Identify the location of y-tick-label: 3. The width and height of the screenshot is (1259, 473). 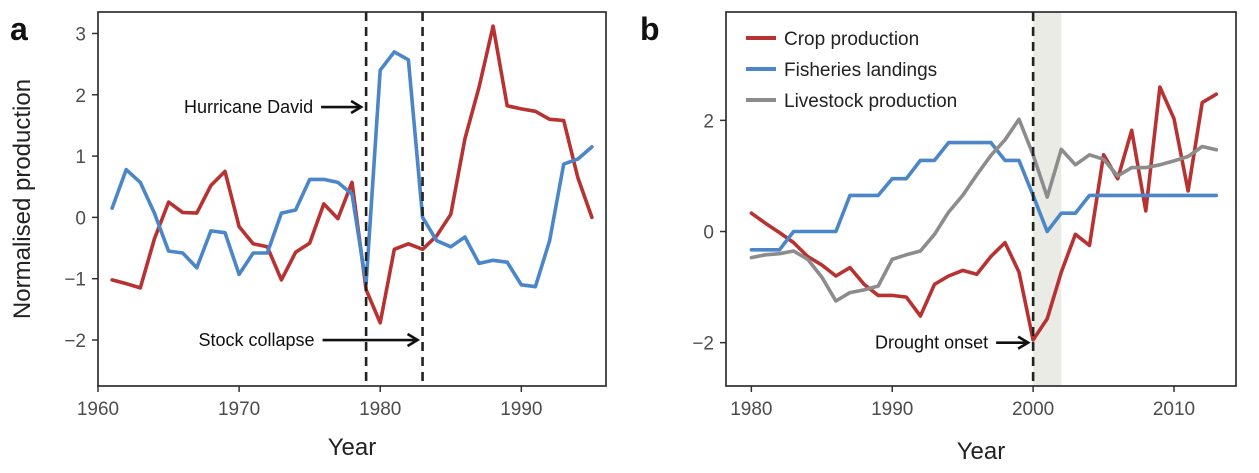
(80, 34).